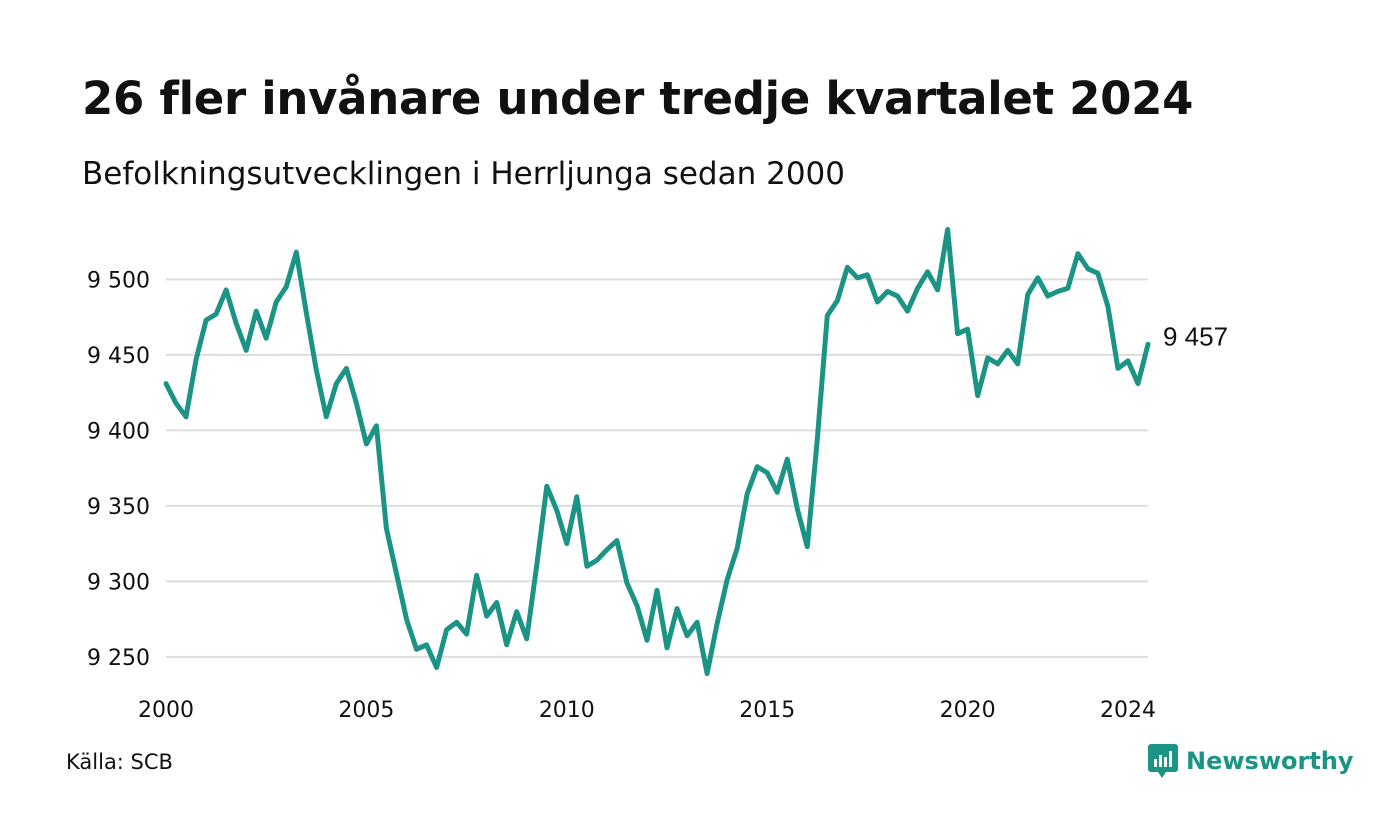 This screenshot has height=840, width=1400. What do you see at coordinates (118, 507) in the screenshot?
I see `y-tick-label: 9 350` at bounding box center [118, 507].